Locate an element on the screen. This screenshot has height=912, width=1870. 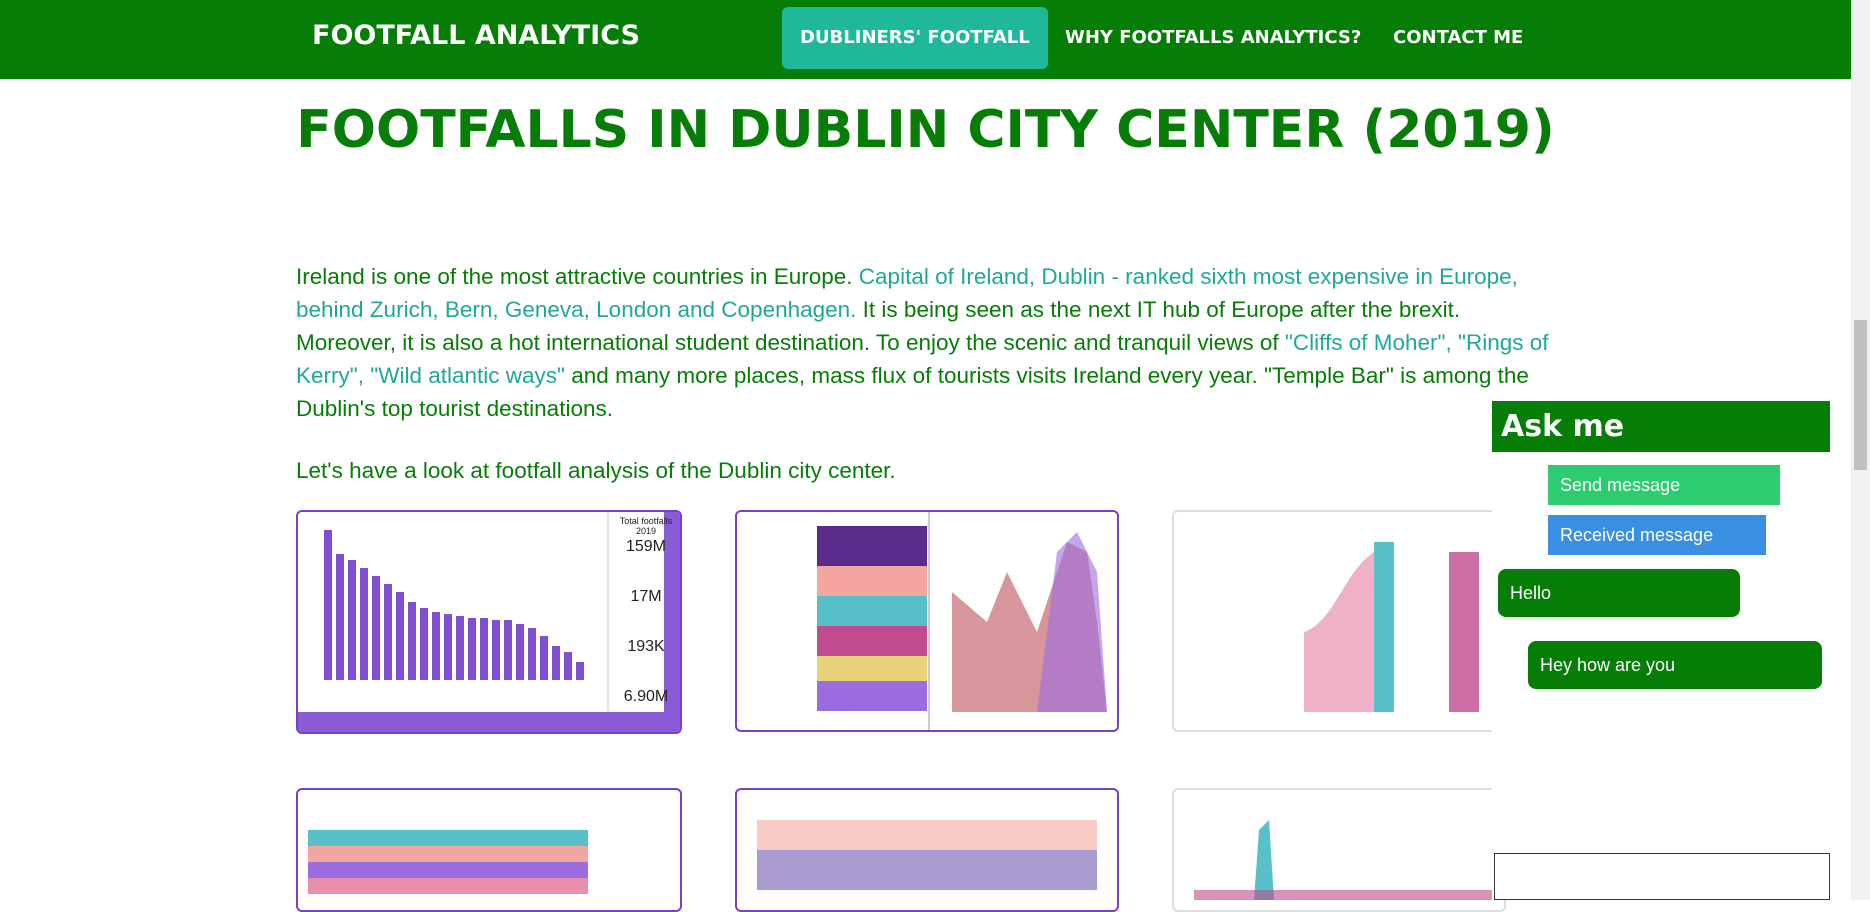
ribbon is located at coordinates (1339, 632).